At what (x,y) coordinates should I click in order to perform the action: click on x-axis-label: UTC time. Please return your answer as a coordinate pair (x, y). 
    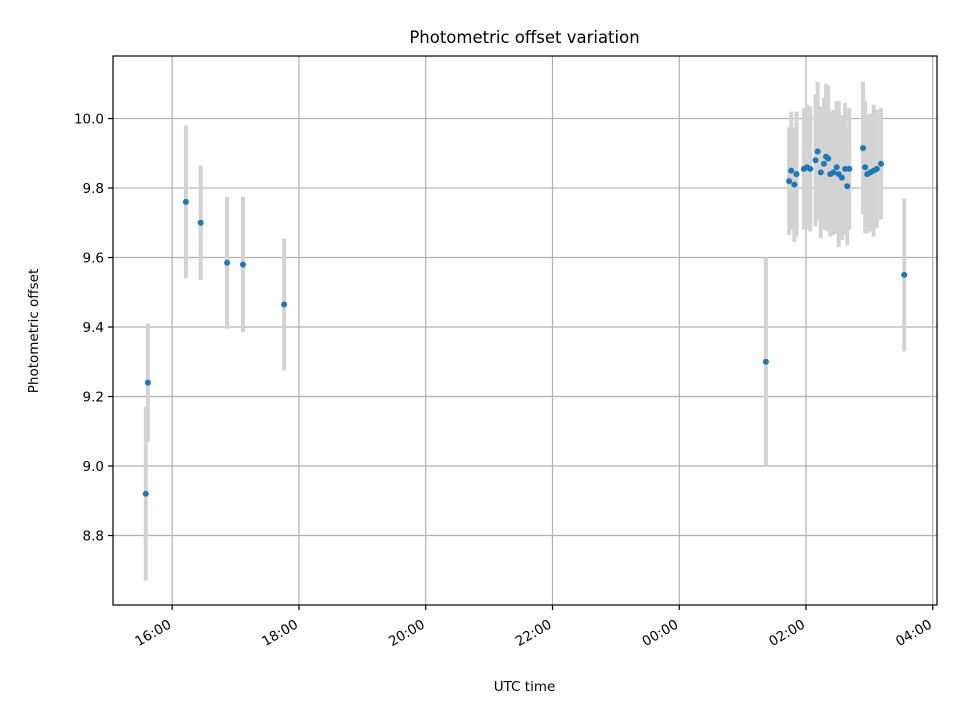
    Looking at the image, I should click on (525, 687).